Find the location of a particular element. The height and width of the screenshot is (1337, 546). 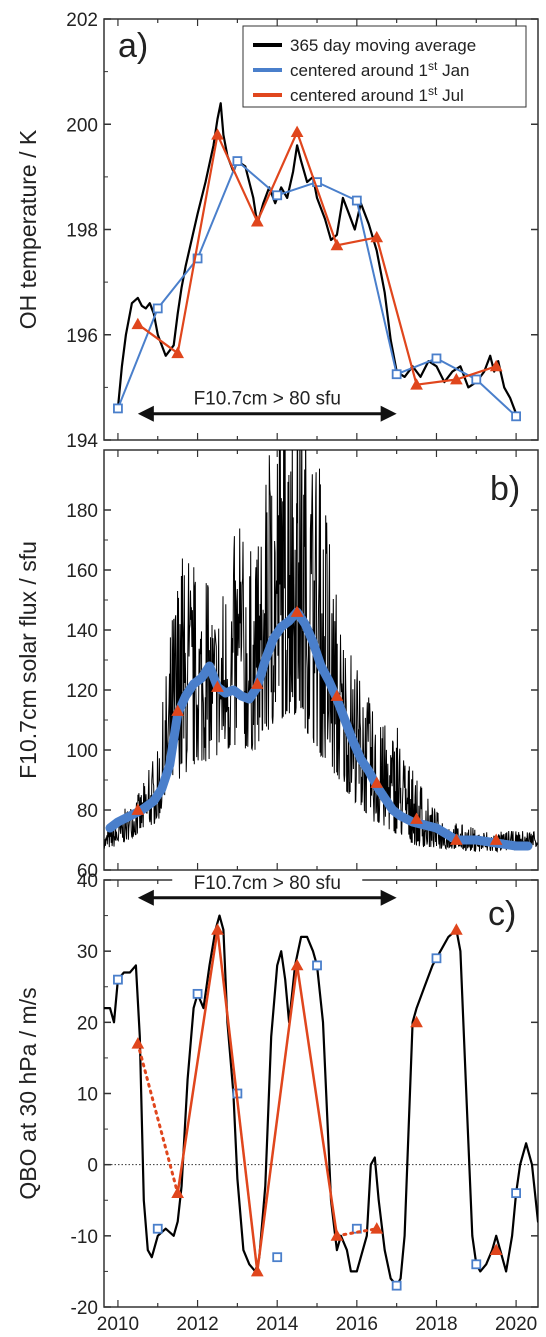

y-tick-label: 60 is located at coordinates (87, 871).